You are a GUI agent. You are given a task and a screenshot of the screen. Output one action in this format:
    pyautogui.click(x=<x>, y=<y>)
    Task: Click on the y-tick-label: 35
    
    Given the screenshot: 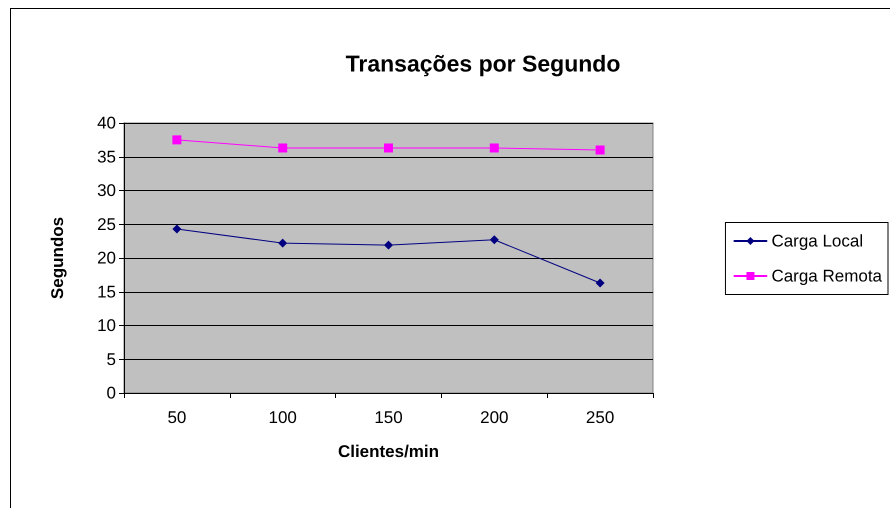 What is the action you would take?
    pyautogui.click(x=106, y=156)
    